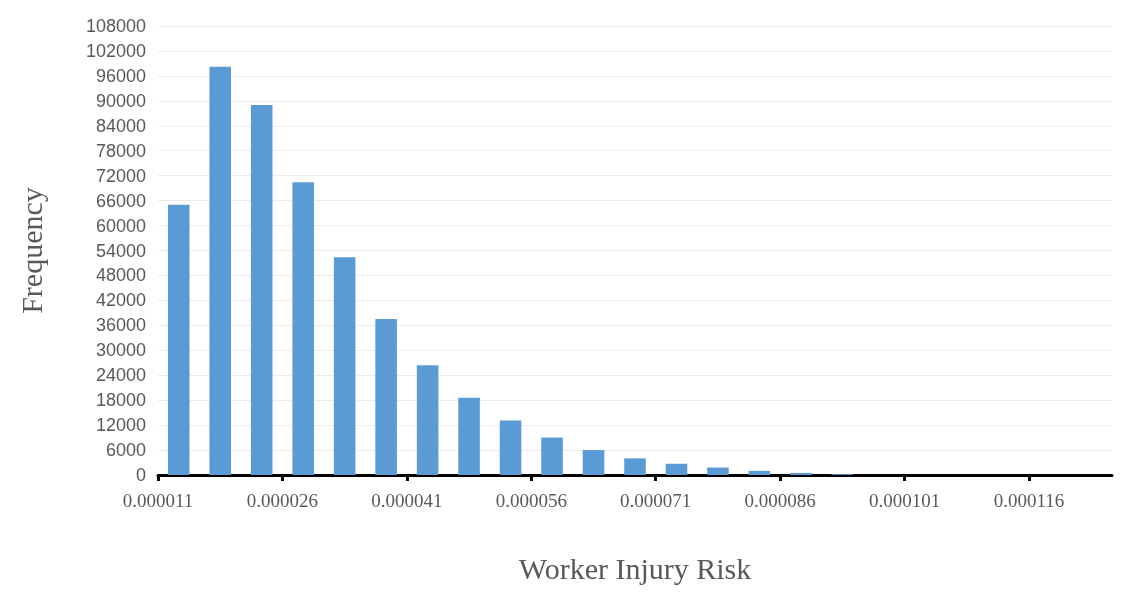 Image resolution: width=1124 pixels, height=596 pixels. I want to click on y-tick-label: 102000, so click(115, 50).